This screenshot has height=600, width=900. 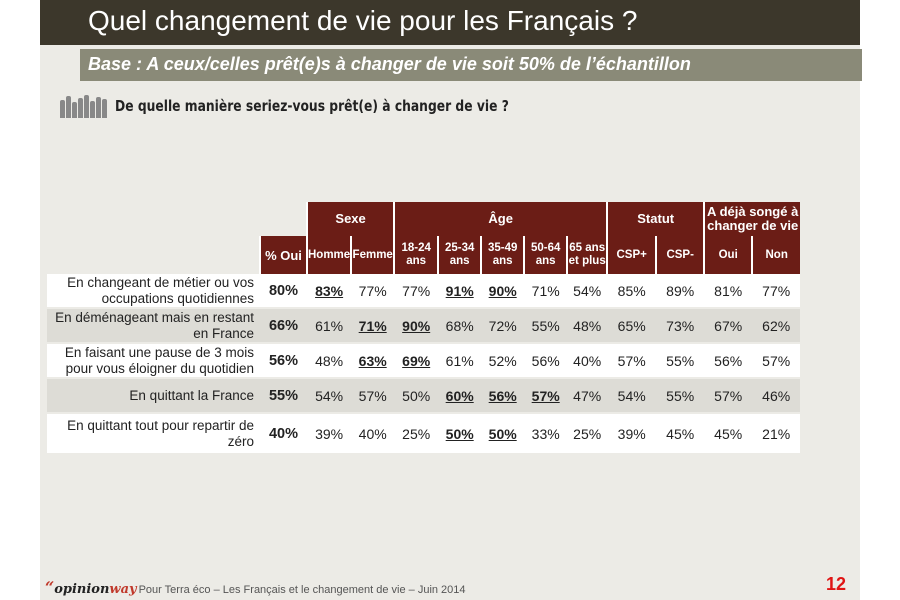 I want to click on value-cell: 60%, so click(x=460, y=396).